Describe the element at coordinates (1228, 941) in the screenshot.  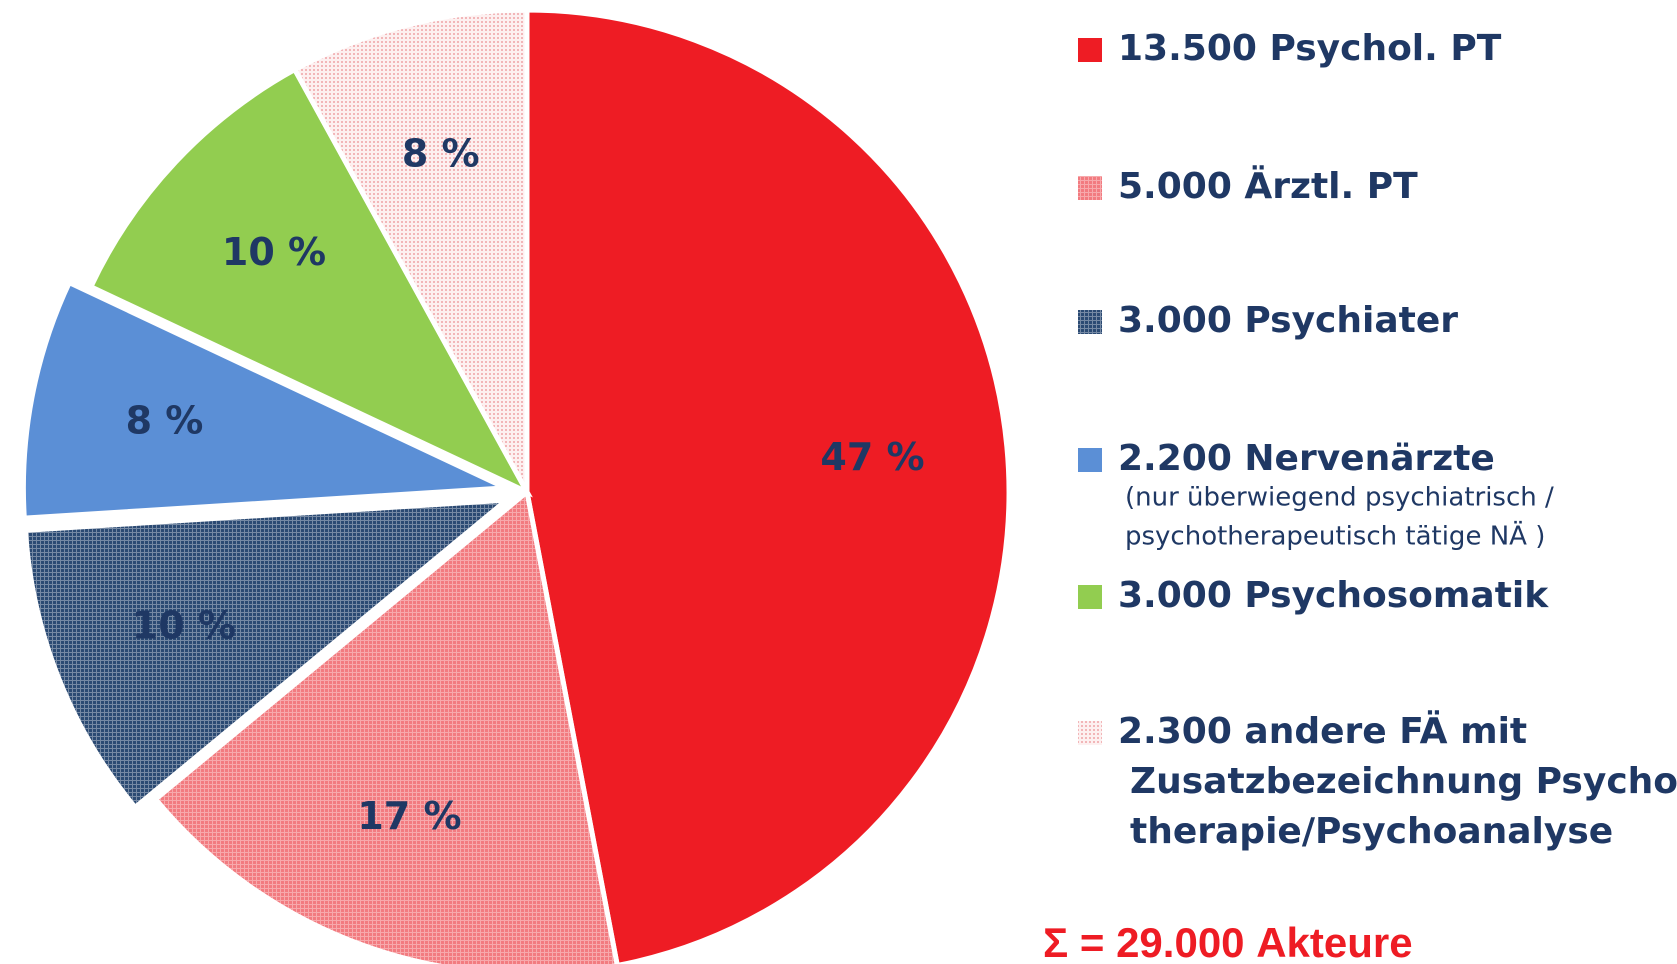
I see `total-annotation: Σ = 29.000 Akteure` at that location.